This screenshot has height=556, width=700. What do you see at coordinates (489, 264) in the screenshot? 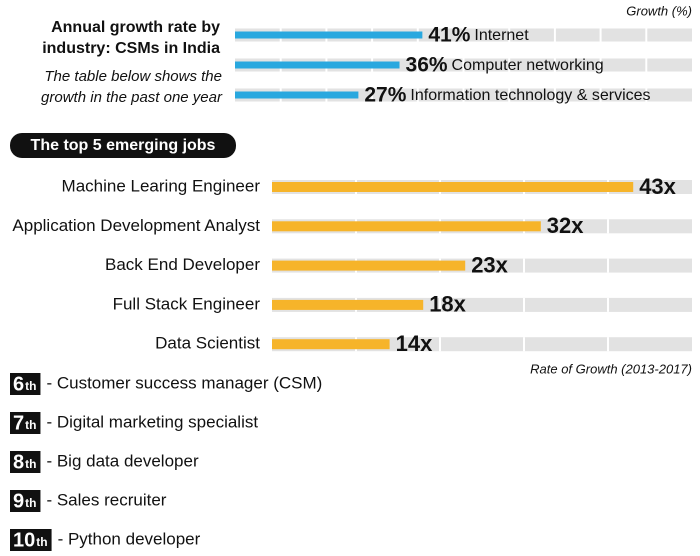
I see `value-label: 23x` at bounding box center [489, 264].